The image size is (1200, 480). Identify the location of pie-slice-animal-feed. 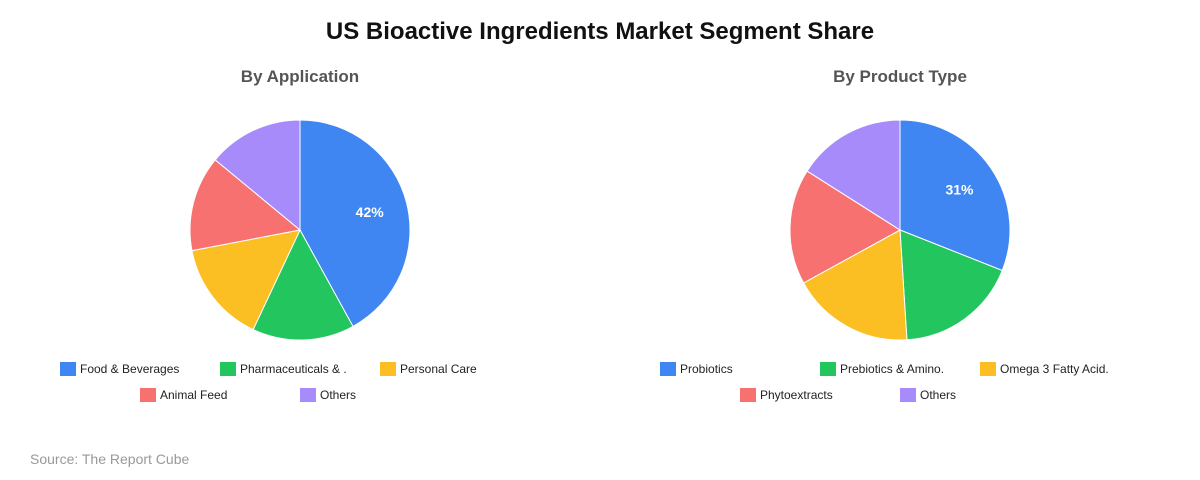
(245, 205).